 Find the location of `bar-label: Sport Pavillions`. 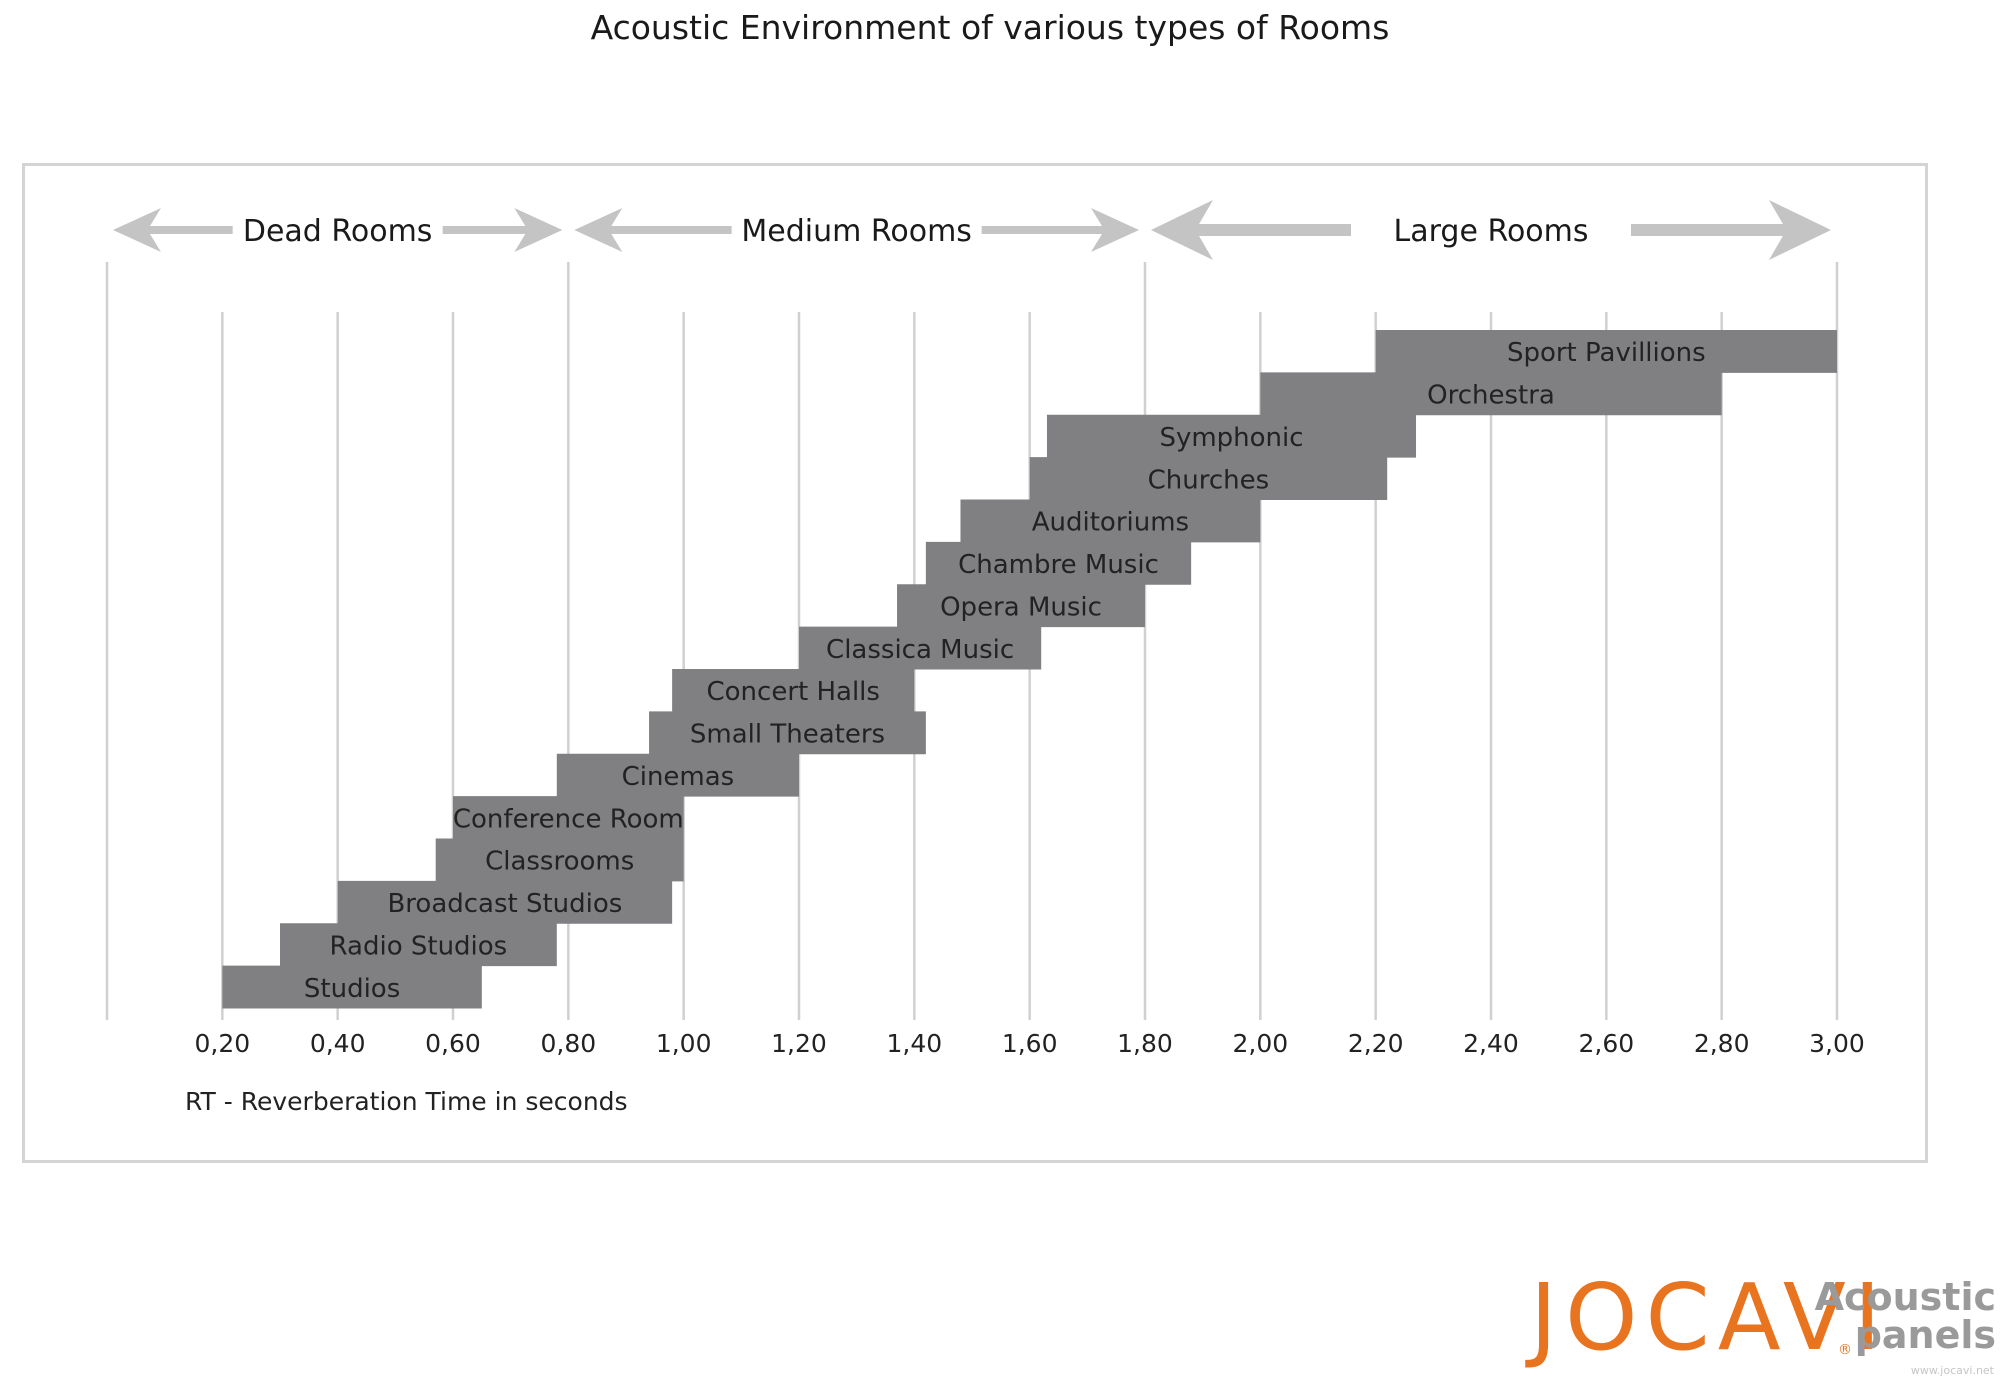

bar-label: Sport Pavillions is located at coordinates (1606, 353).